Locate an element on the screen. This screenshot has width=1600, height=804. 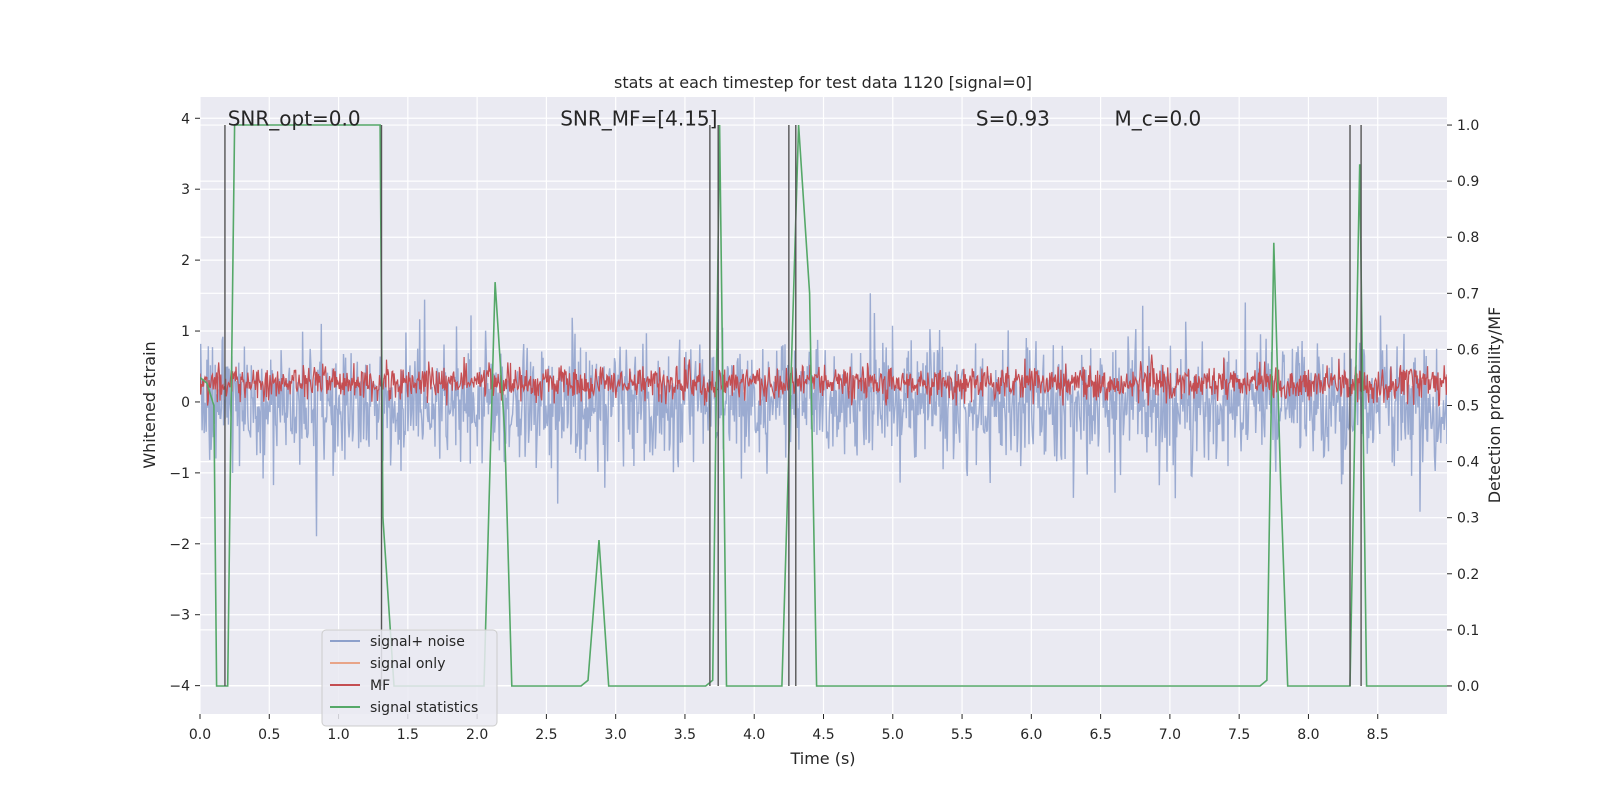
x-tick-label: 2.0 is located at coordinates (477, 735).